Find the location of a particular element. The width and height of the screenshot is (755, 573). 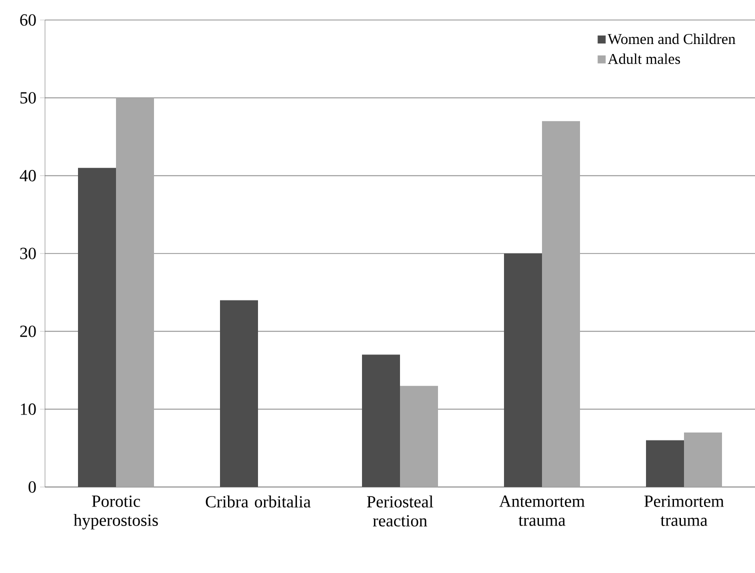

y-tick-label: 60 is located at coordinates (28, 20).